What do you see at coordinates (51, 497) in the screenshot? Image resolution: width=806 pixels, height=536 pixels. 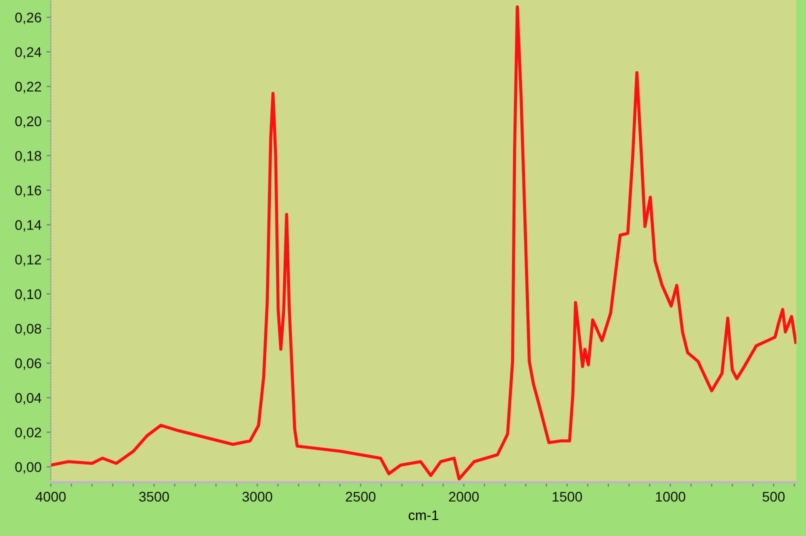 I see `x-tick-label: 4000` at bounding box center [51, 497].